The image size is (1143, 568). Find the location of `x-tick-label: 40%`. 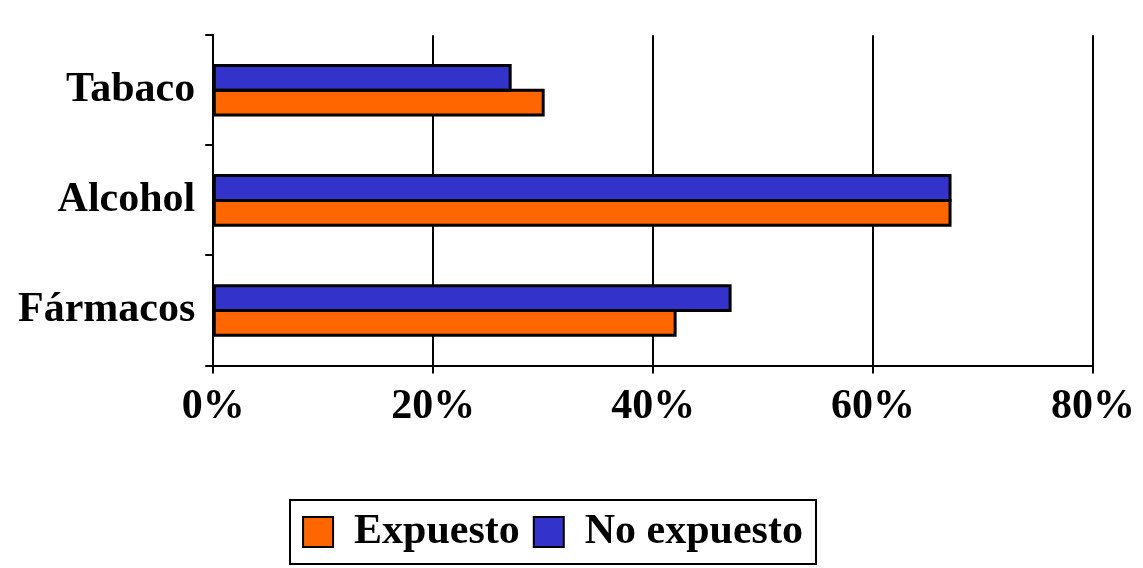

x-tick-label: 40% is located at coordinates (653, 403).